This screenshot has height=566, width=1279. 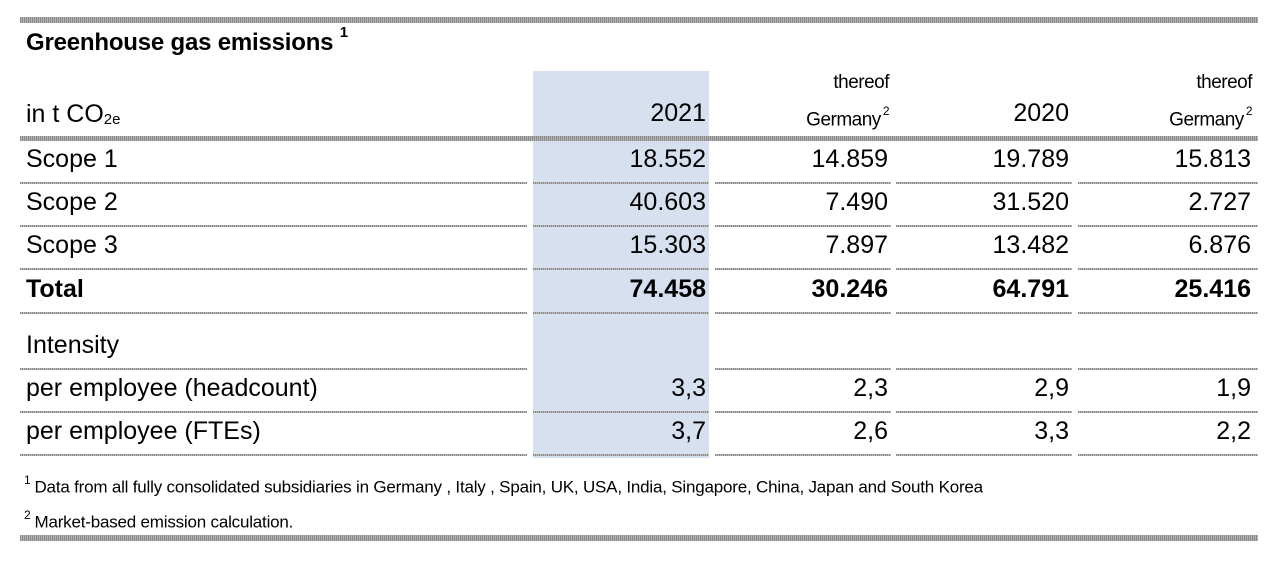 I want to click on cell-germany-2021: 2,6, so click(x=870, y=431).